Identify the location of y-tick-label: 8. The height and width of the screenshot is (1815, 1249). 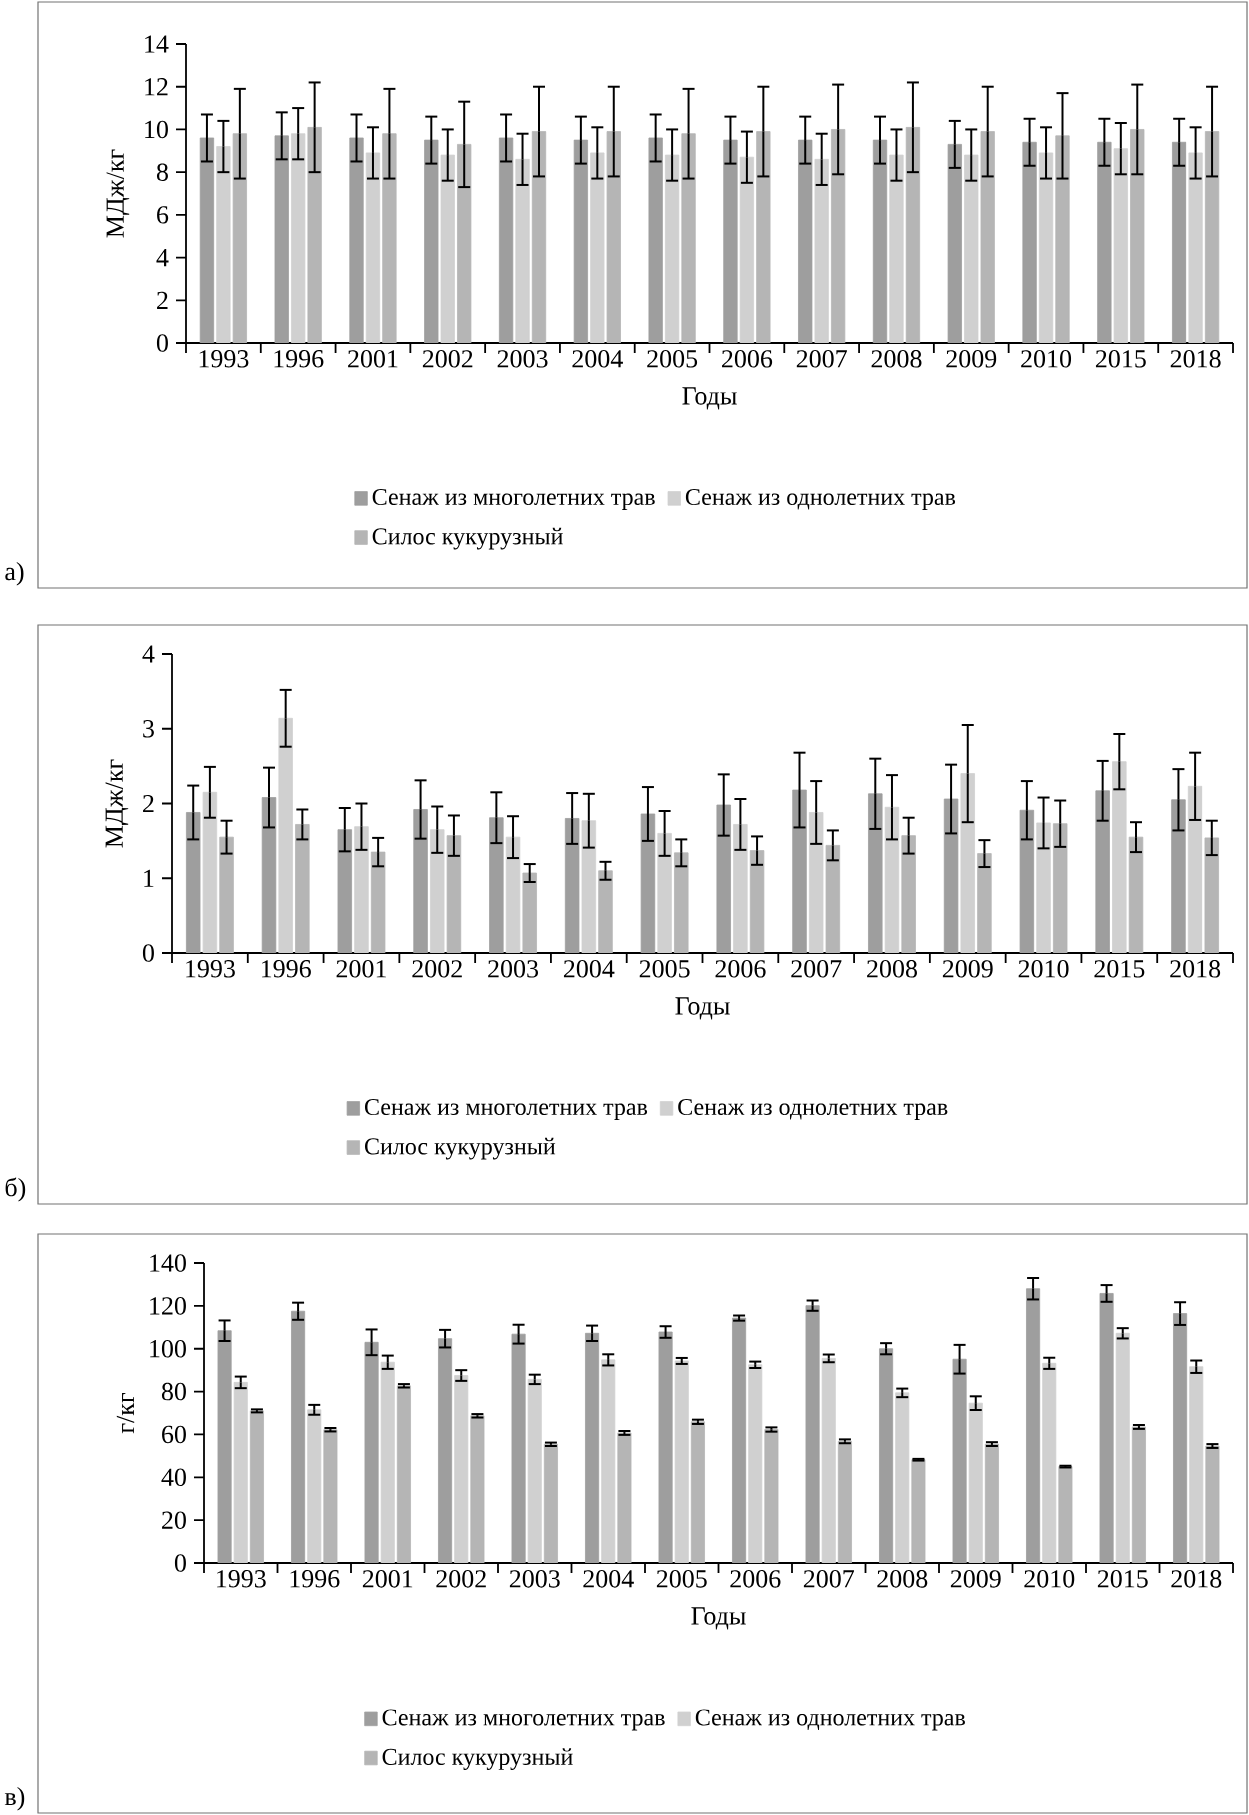
(162, 172).